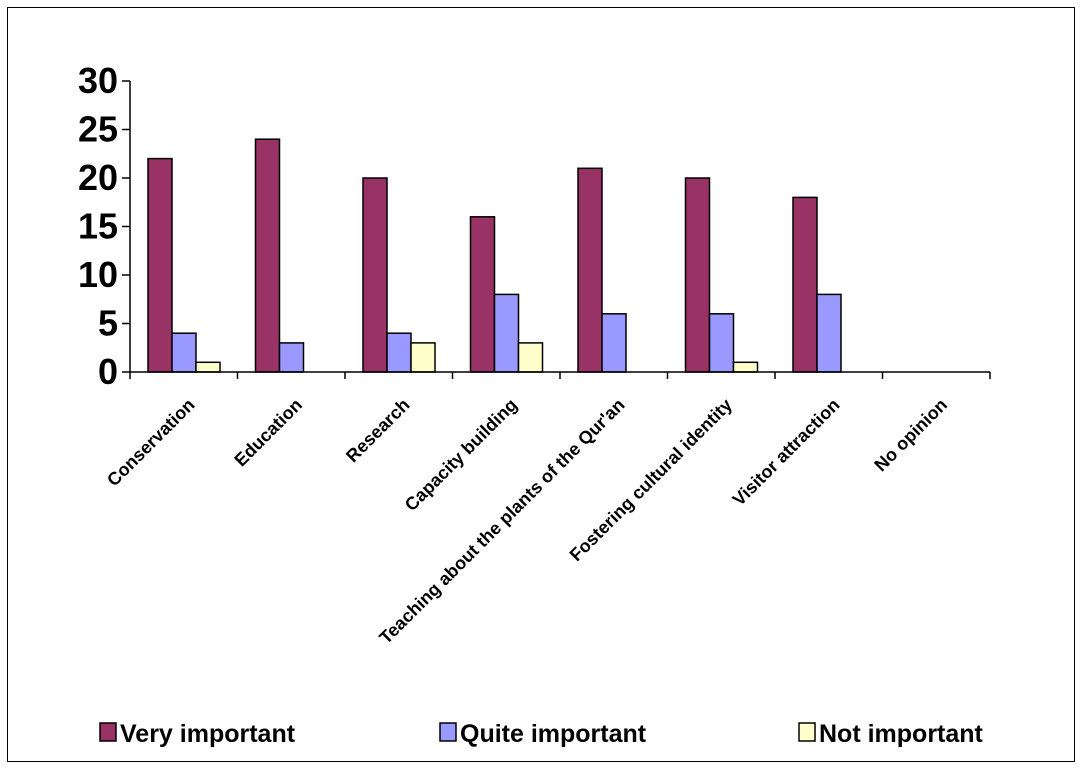  What do you see at coordinates (98, 177) in the screenshot?
I see `y-tick-label: 20` at bounding box center [98, 177].